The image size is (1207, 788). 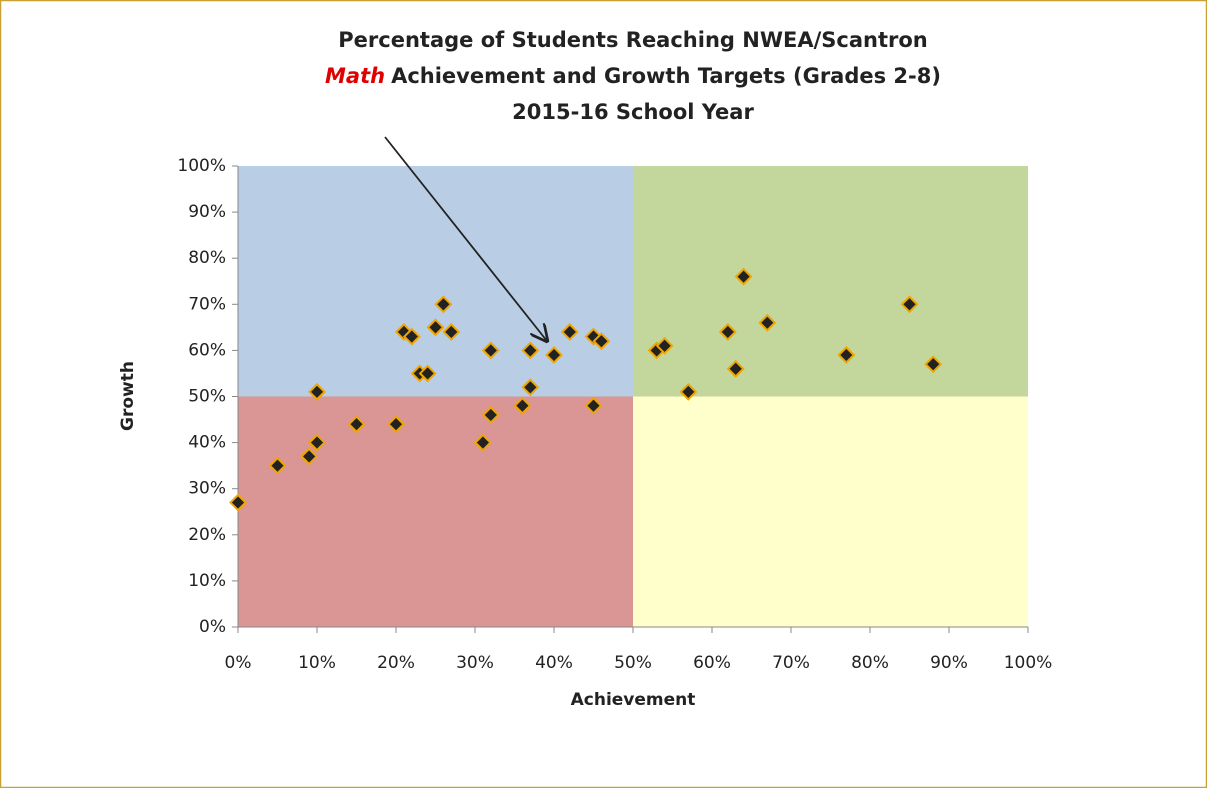 I want to click on y-tick-label: 20%, so click(x=207, y=535).